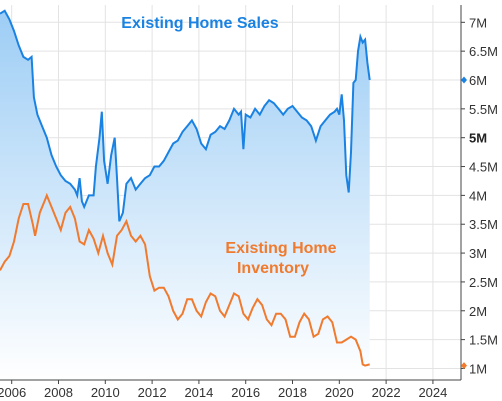  What do you see at coordinates (273, 268) in the screenshot?
I see `series-label-inventory-line2: Inventory` at bounding box center [273, 268].